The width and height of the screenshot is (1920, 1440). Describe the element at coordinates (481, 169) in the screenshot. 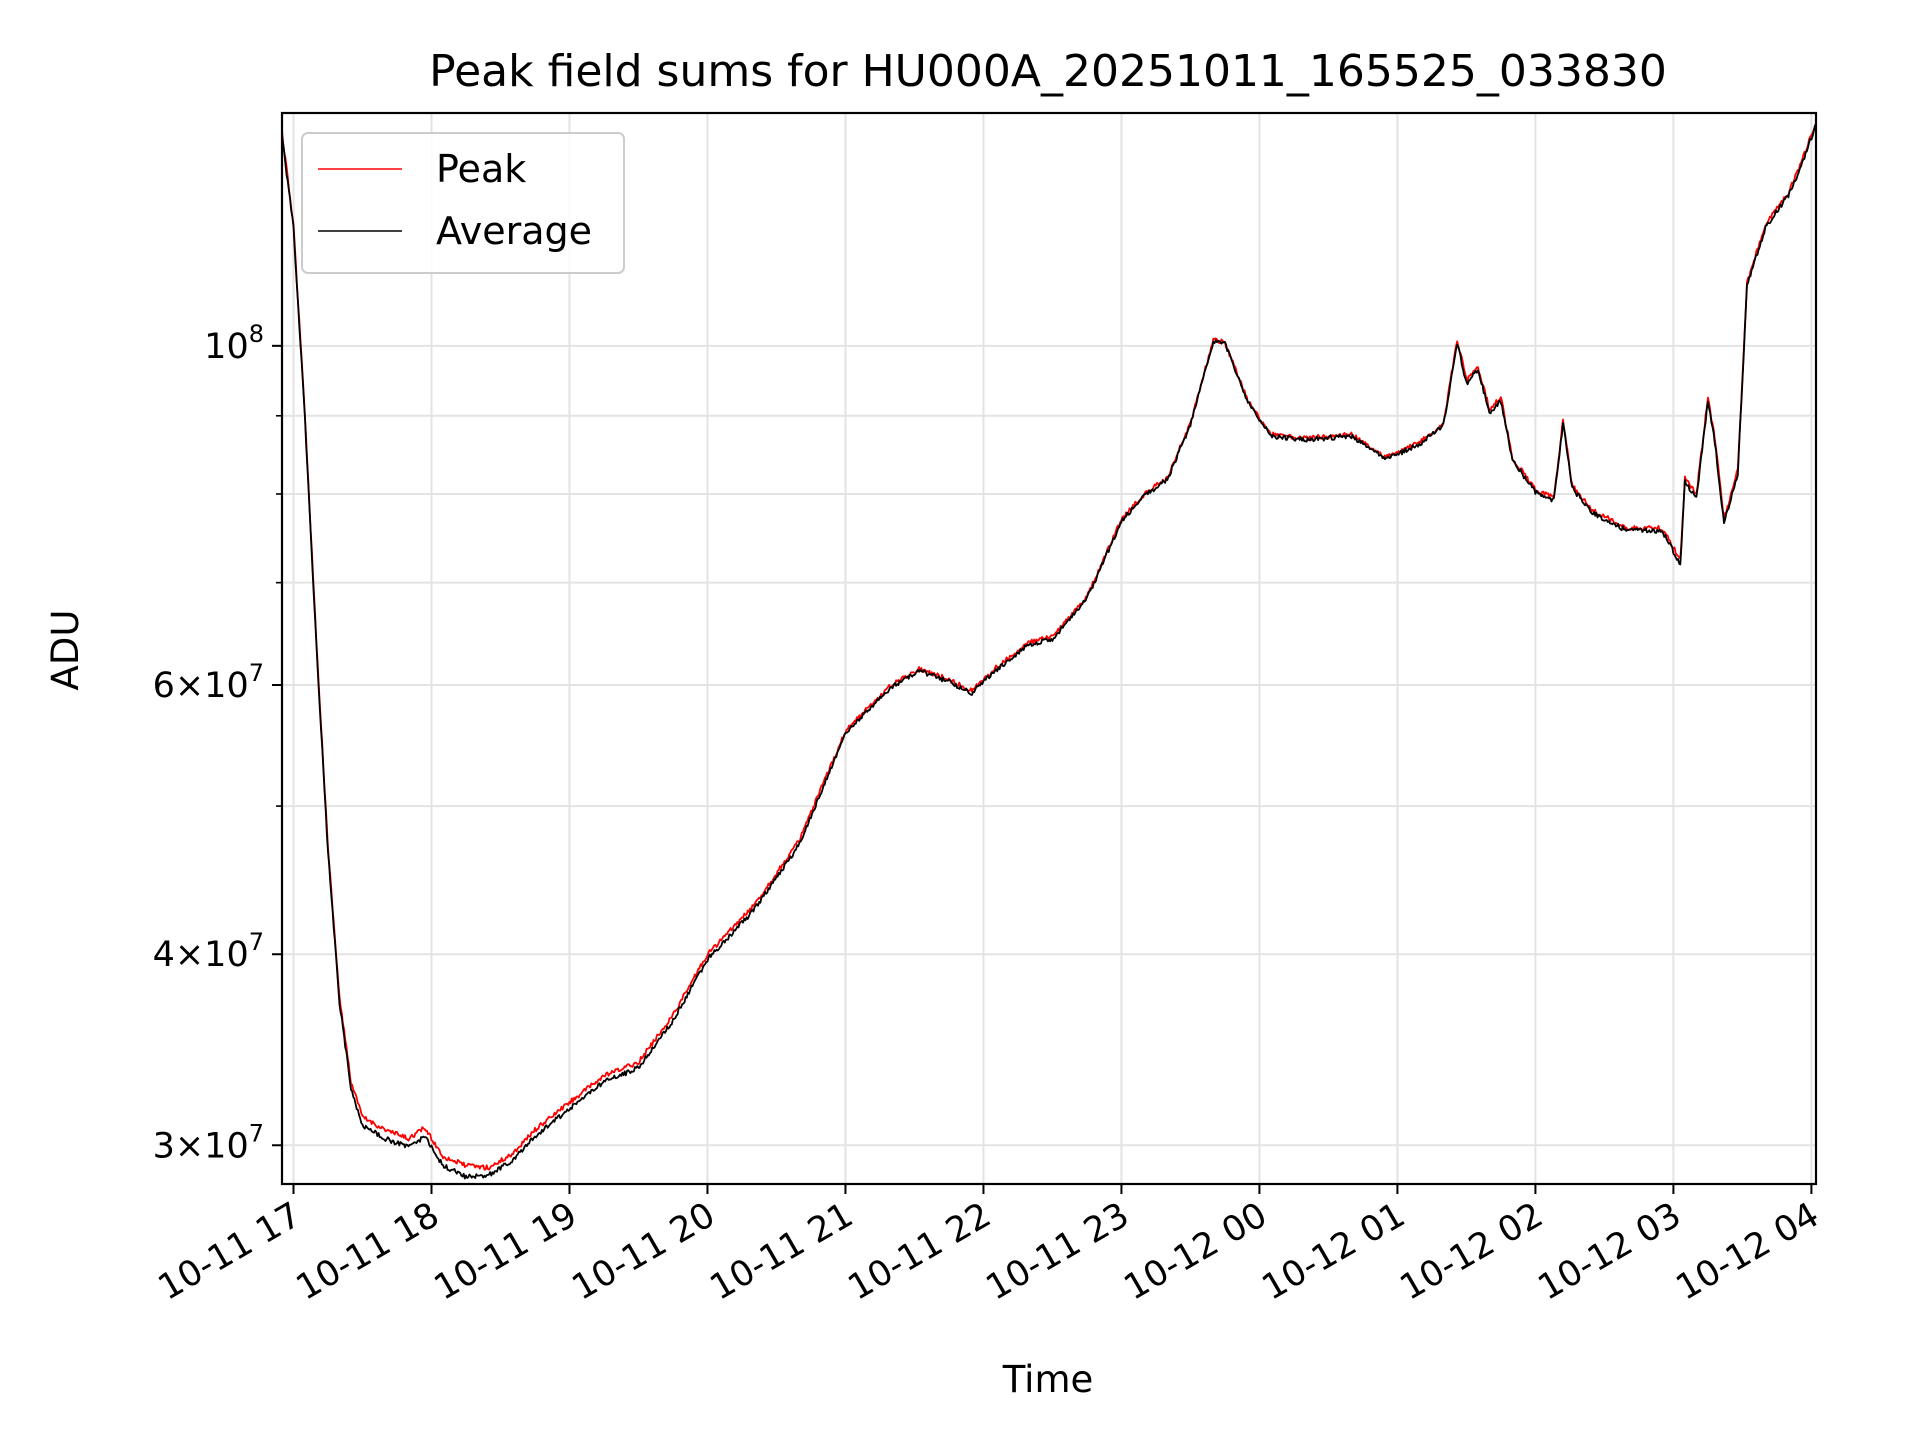

I see `legend-label-peak: Peak` at that location.